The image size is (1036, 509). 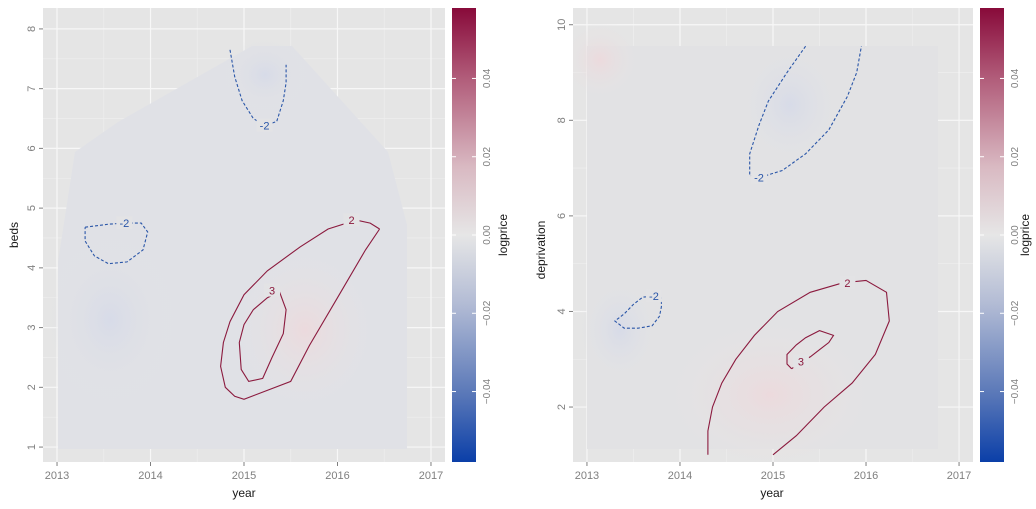 What do you see at coordinates (541, 250) in the screenshot?
I see `y-axis-title: deprivation` at bounding box center [541, 250].